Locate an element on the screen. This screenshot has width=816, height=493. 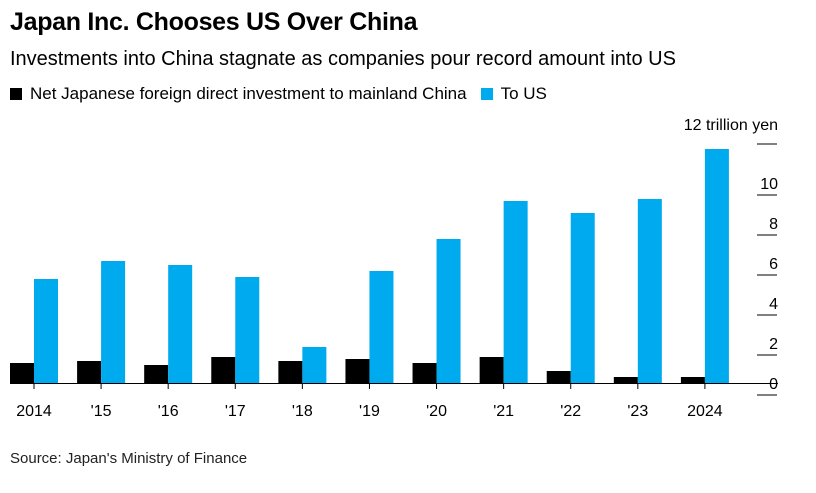
x-tick-label: '22 is located at coordinates (570, 411).